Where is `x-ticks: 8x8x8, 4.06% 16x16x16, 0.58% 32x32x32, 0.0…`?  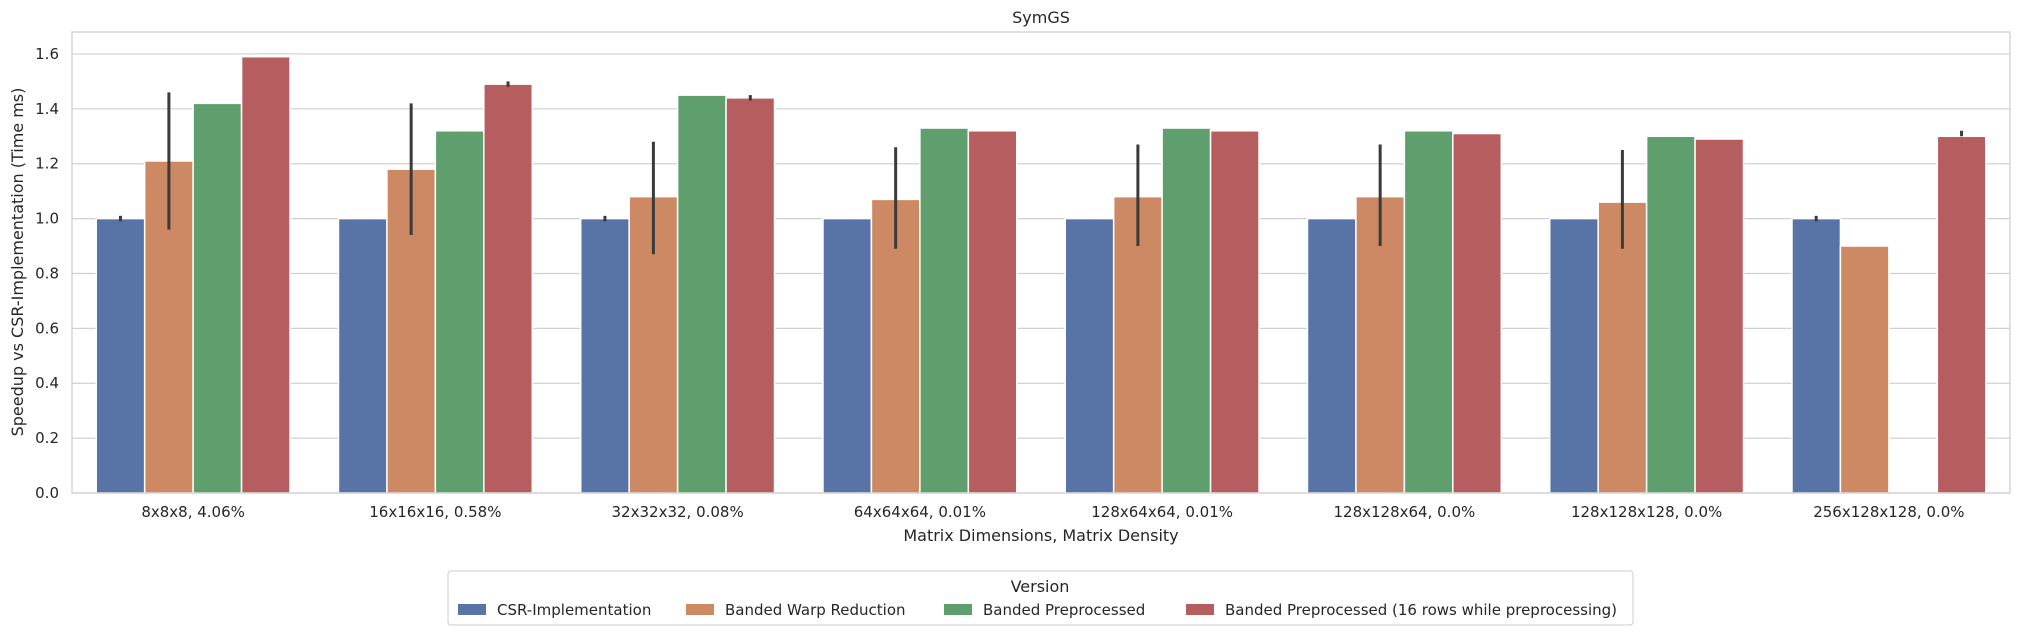 x-ticks: 8x8x8, 4.06% 16x16x16, 0.58% 32x32x32, 0.0… is located at coordinates (1052, 512).